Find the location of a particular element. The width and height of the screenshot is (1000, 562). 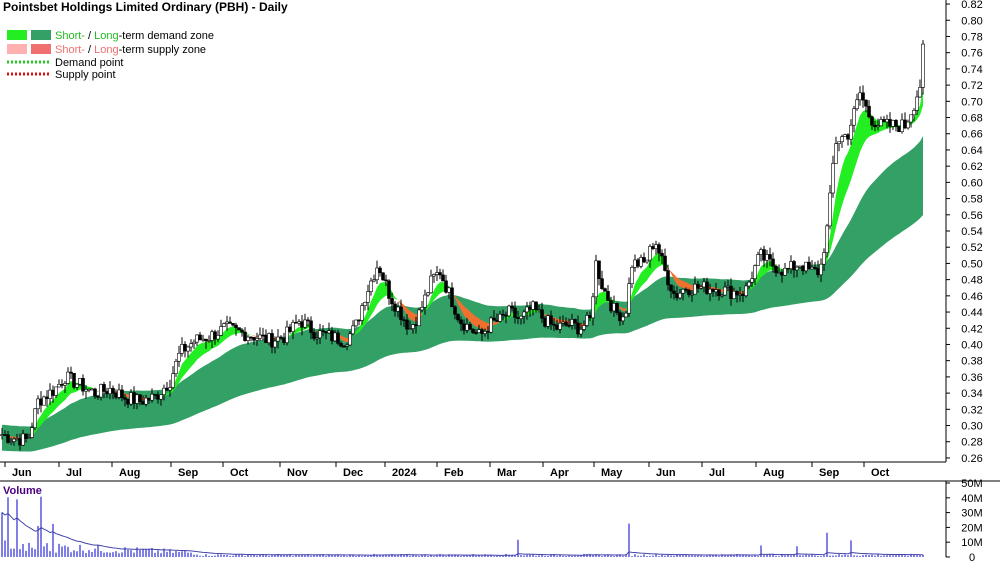

volume-tick-label: 20M is located at coordinates (971, 528).